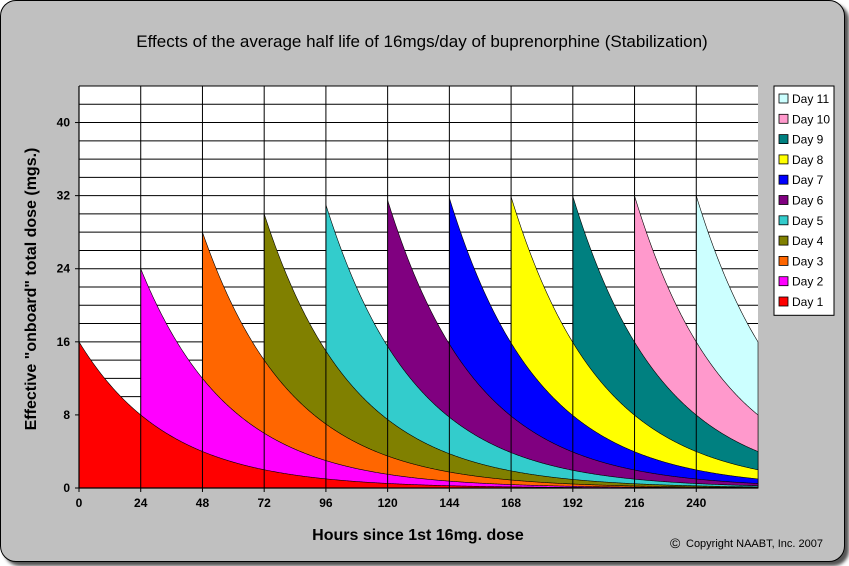 This screenshot has width=849, height=566. Describe the element at coordinates (388, 503) in the screenshot. I see `x-tick-label: 120` at that location.